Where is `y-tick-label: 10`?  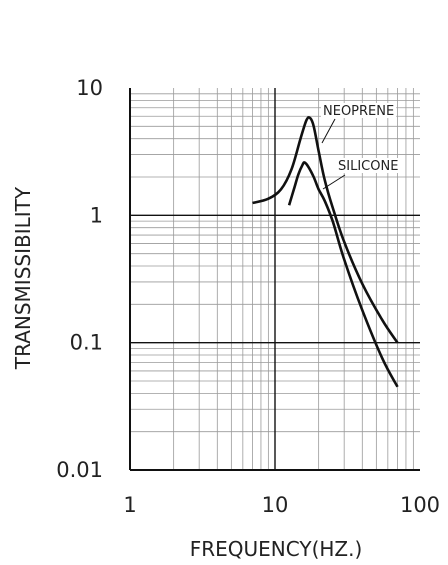 y-tick-label: 10 is located at coordinates (89, 88).